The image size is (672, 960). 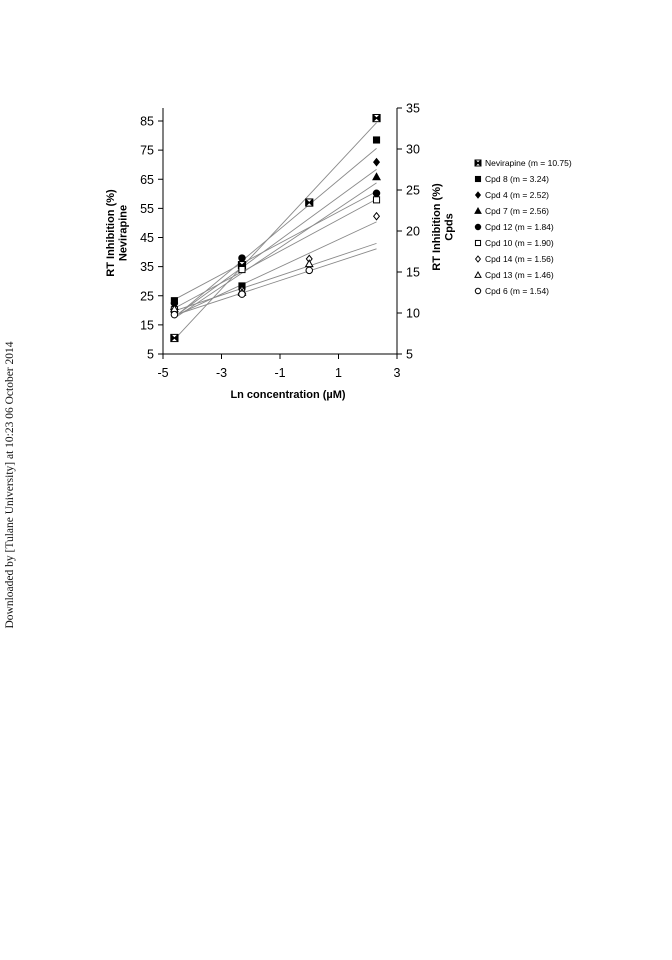 What do you see at coordinates (413, 191) in the screenshot?
I see `right-y-tick-label: 25` at bounding box center [413, 191].